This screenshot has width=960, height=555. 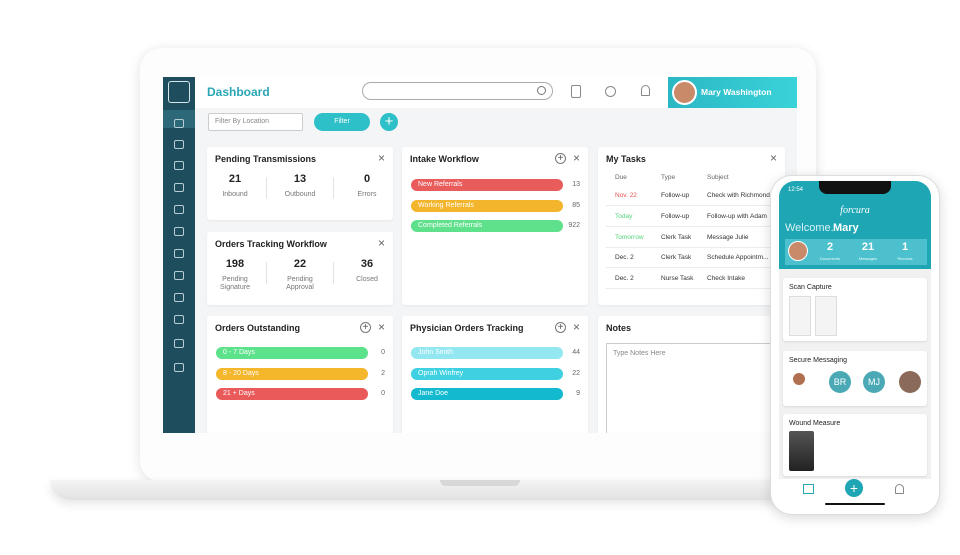 What do you see at coordinates (292, 373) in the screenshot?
I see `status-bar: 8 - 20 Days` at bounding box center [292, 373].